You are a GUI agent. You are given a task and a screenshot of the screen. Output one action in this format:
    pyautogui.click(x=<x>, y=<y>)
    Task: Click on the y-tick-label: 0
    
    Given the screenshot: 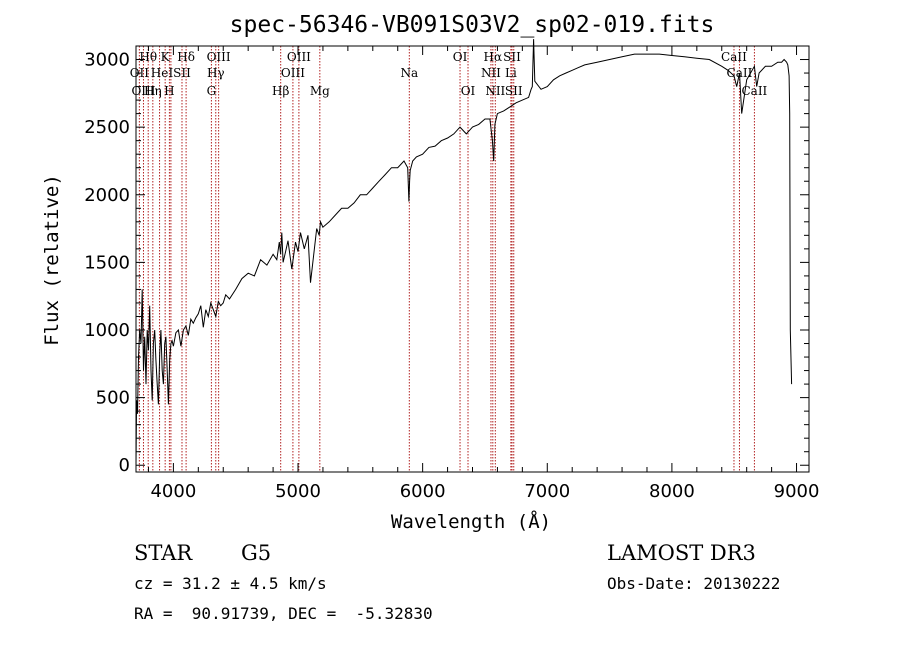 What is the action you would take?
    pyautogui.click(x=124, y=465)
    